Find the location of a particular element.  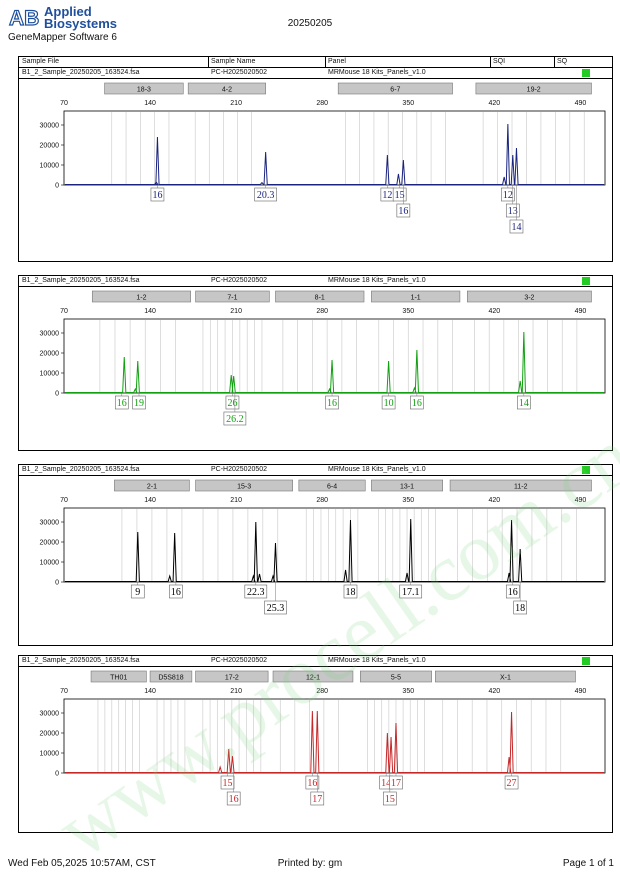

allele-call: 13 is located at coordinates (512, 201).